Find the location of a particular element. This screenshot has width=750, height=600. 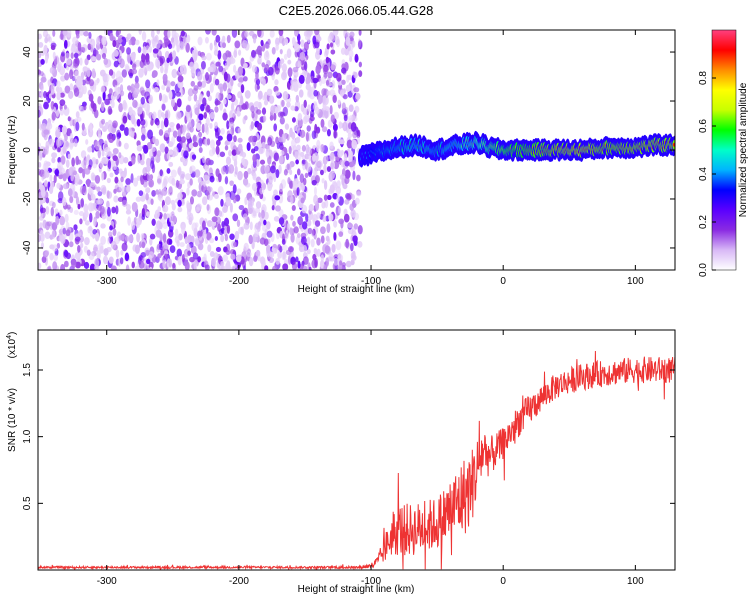

snr-xtick-label: -200 is located at coordinates (239, 581).